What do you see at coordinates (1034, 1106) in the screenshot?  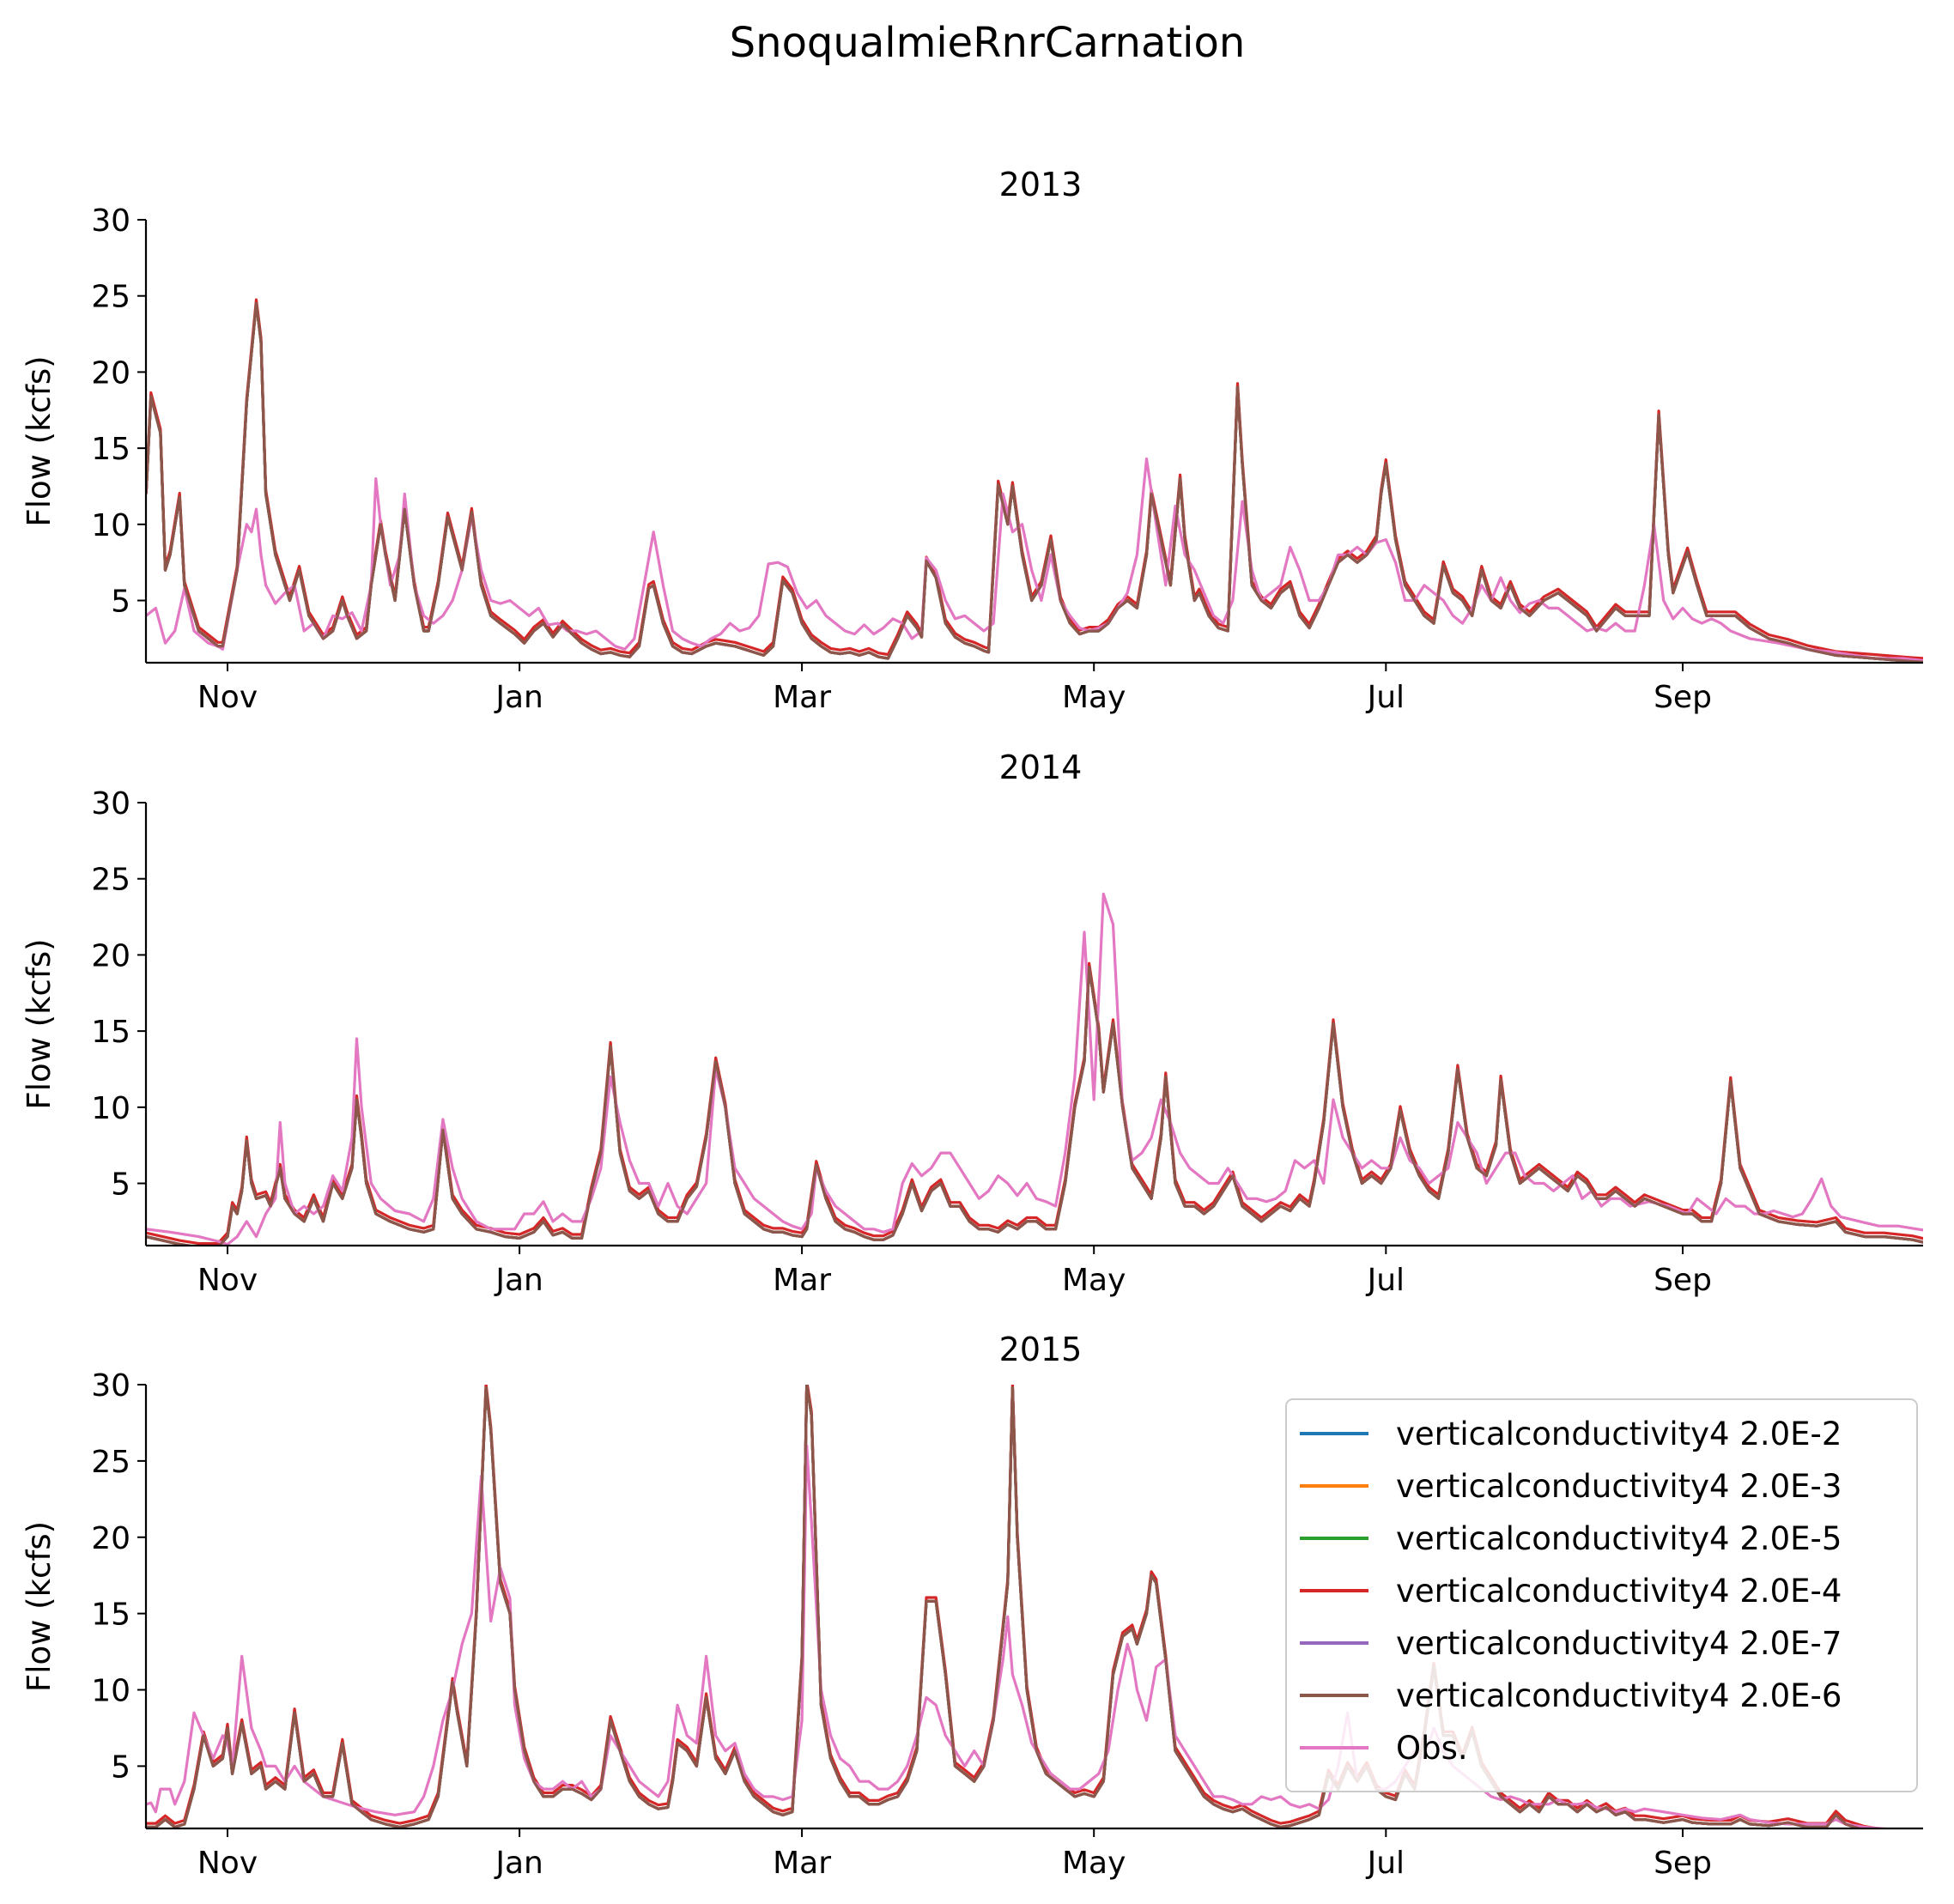 I see `series-line-vc_2e6-top` at bounding box center [1034, 1106].